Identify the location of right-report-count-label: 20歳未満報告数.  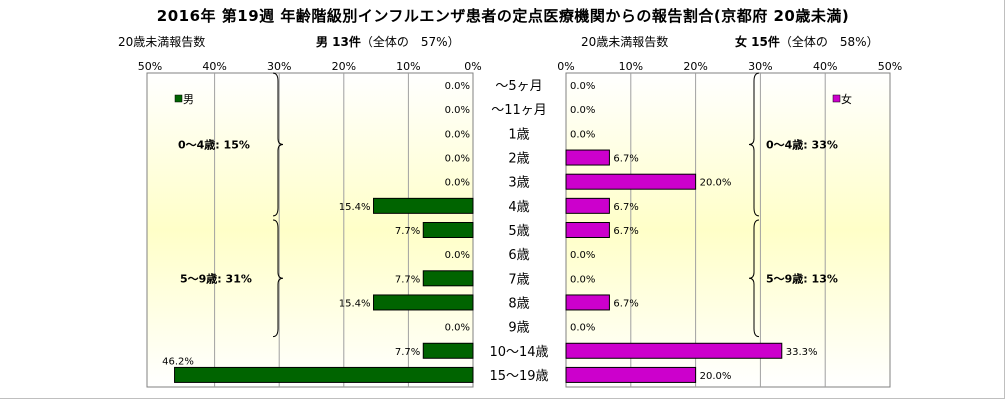
(625, 42).